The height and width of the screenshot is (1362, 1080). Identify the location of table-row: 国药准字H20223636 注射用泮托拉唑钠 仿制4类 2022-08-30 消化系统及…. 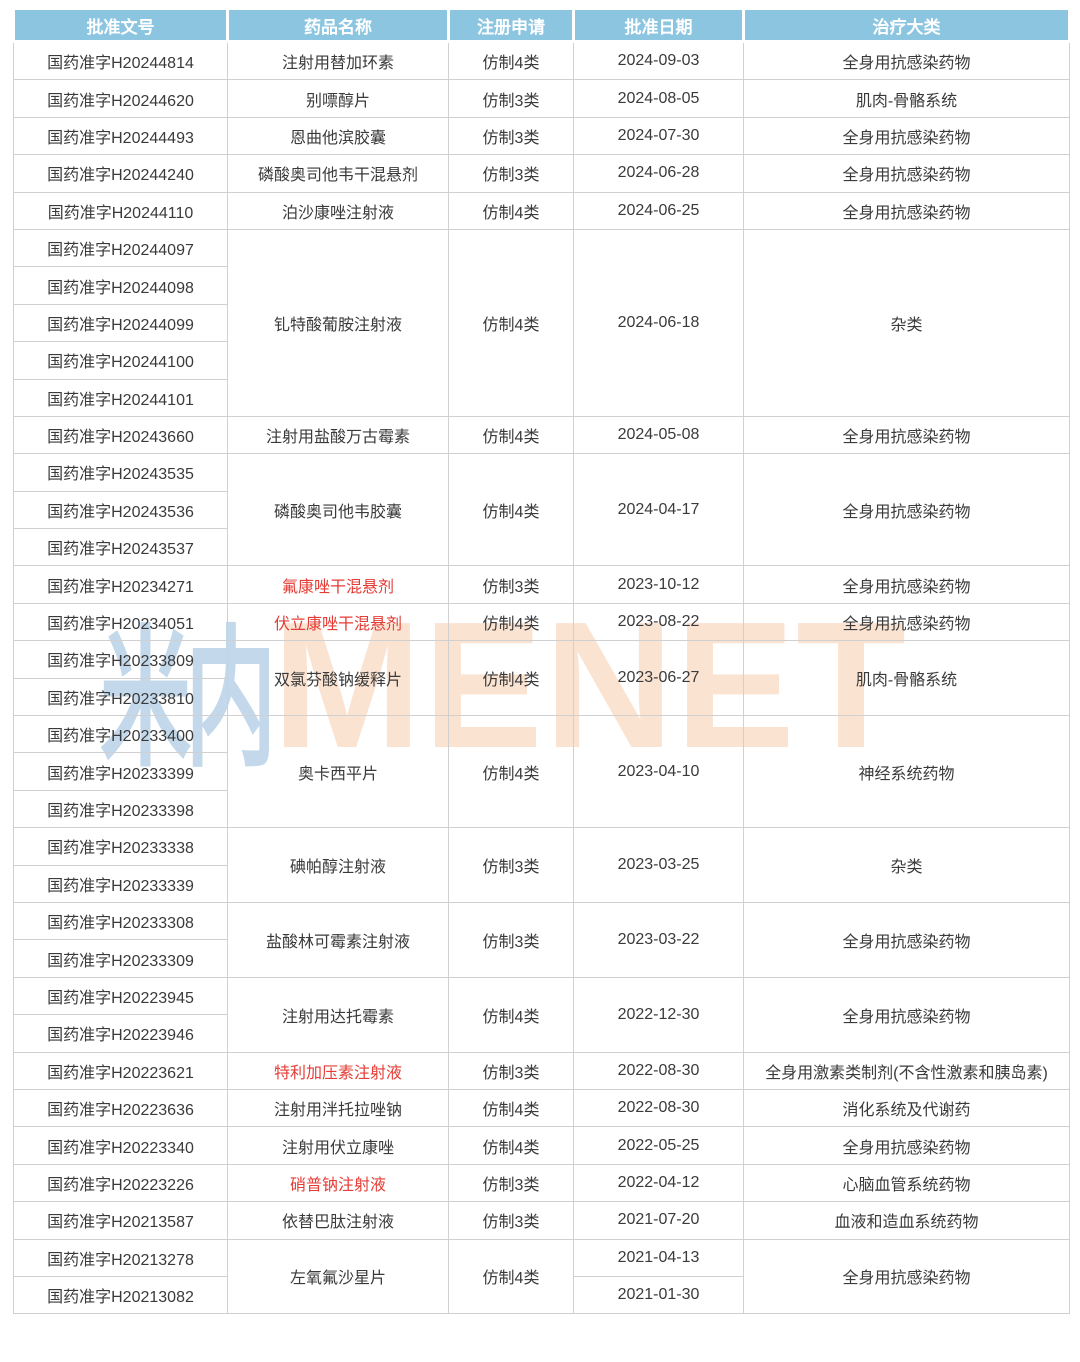
(541, 1108).